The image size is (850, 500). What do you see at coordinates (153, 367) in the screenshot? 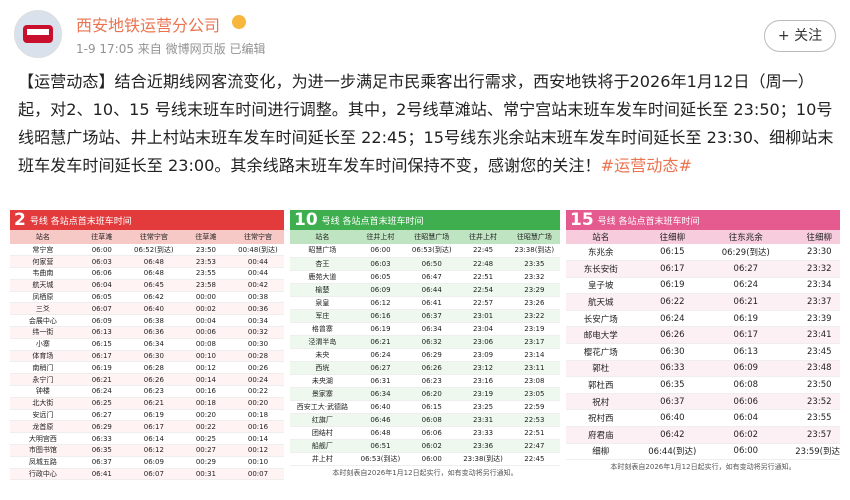
I see `time-cell: 06:28` at bounding box center [153, 367].